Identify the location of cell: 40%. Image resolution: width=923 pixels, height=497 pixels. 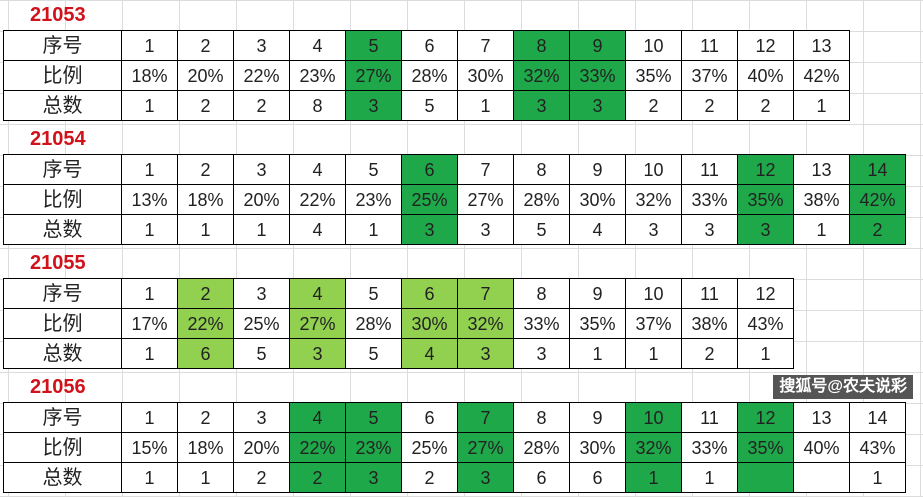
(765, 75).